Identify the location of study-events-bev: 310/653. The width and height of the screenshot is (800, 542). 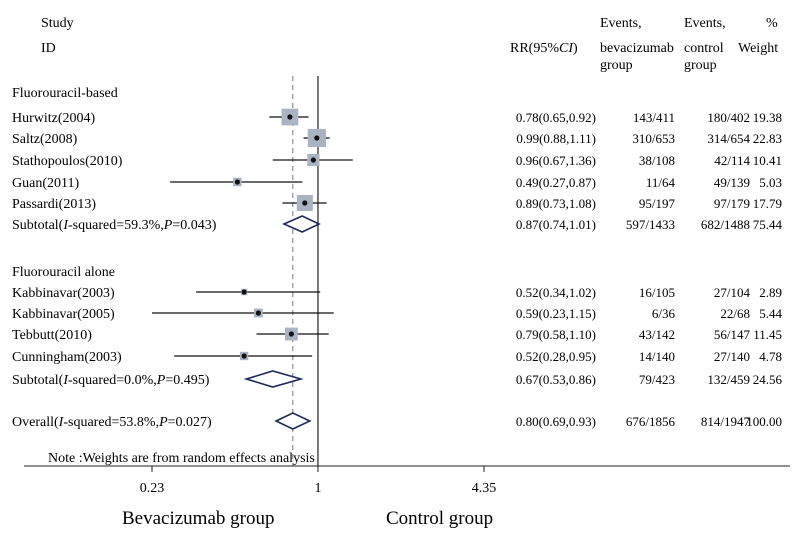
(653, 138).